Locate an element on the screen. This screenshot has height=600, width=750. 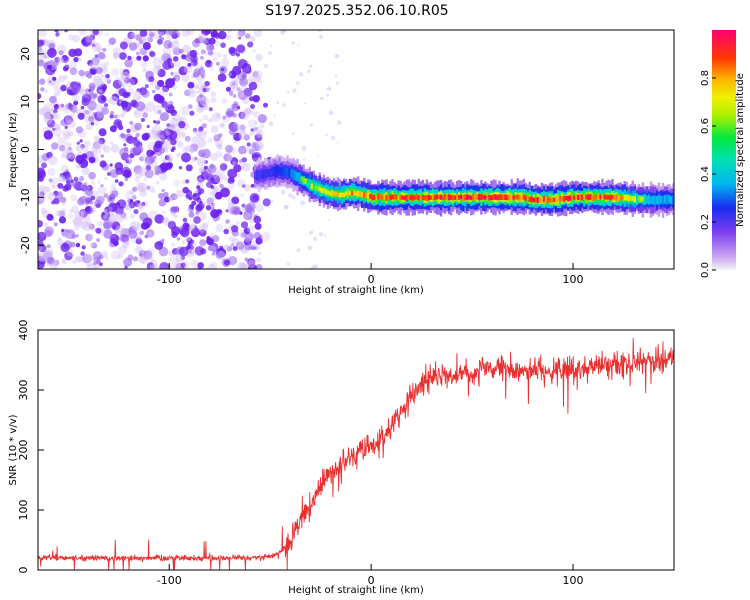
x-tick-label: 100 is located at coordinates (573, 279).